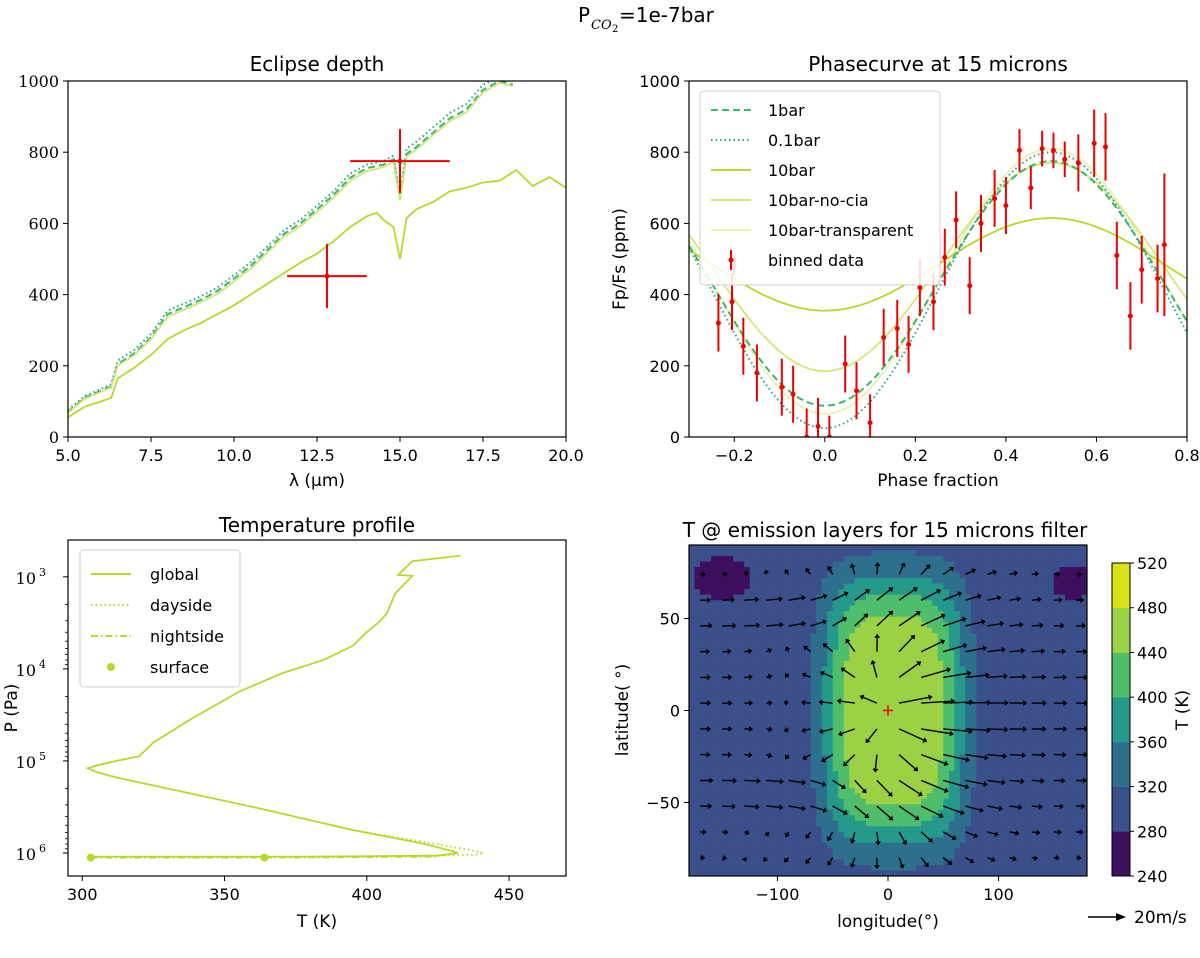 The image size is (1200, 958). Describe the element at coordinates (316, 525) in the screenshot. I see `temperature-title: Temperature profile` at that location.